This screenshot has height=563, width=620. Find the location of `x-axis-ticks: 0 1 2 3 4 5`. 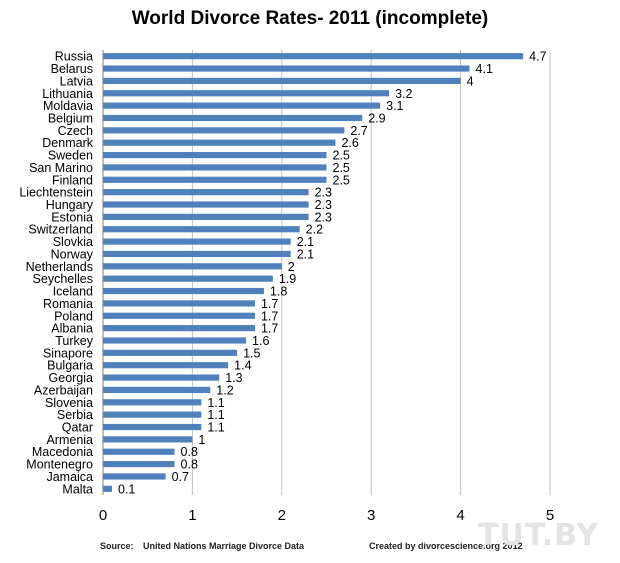

x-axis-ticks: 0 1 2 3 4 5 is located at coordinates (326, 515).